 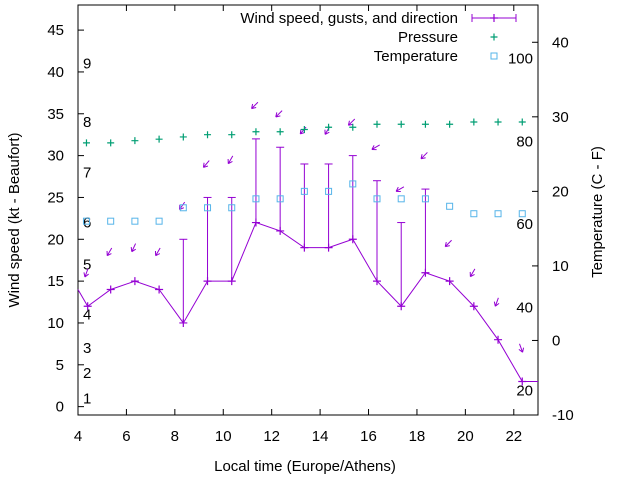 I want to click on beaufort-label: 5, so click(x=87, y=264).